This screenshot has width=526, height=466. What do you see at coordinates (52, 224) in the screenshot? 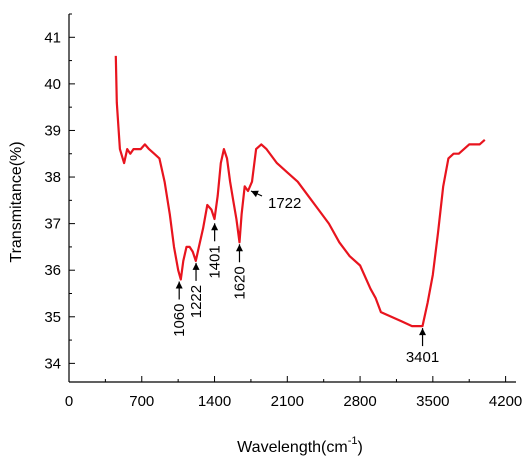
I see `y-tick-label: 37` at bounding box center [52, 224].